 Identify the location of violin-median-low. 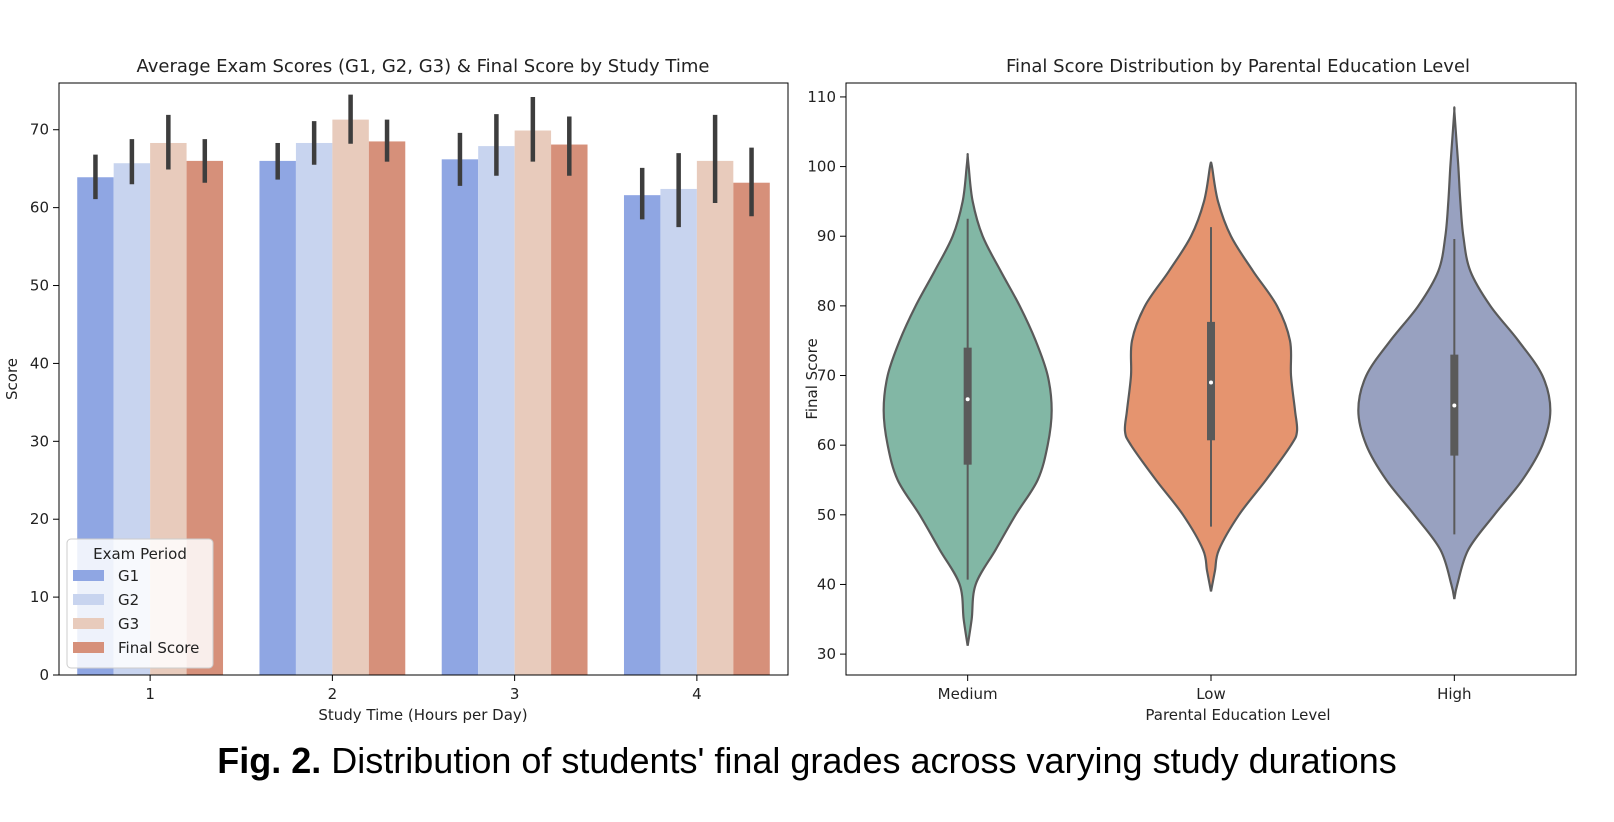
(1211, 382).